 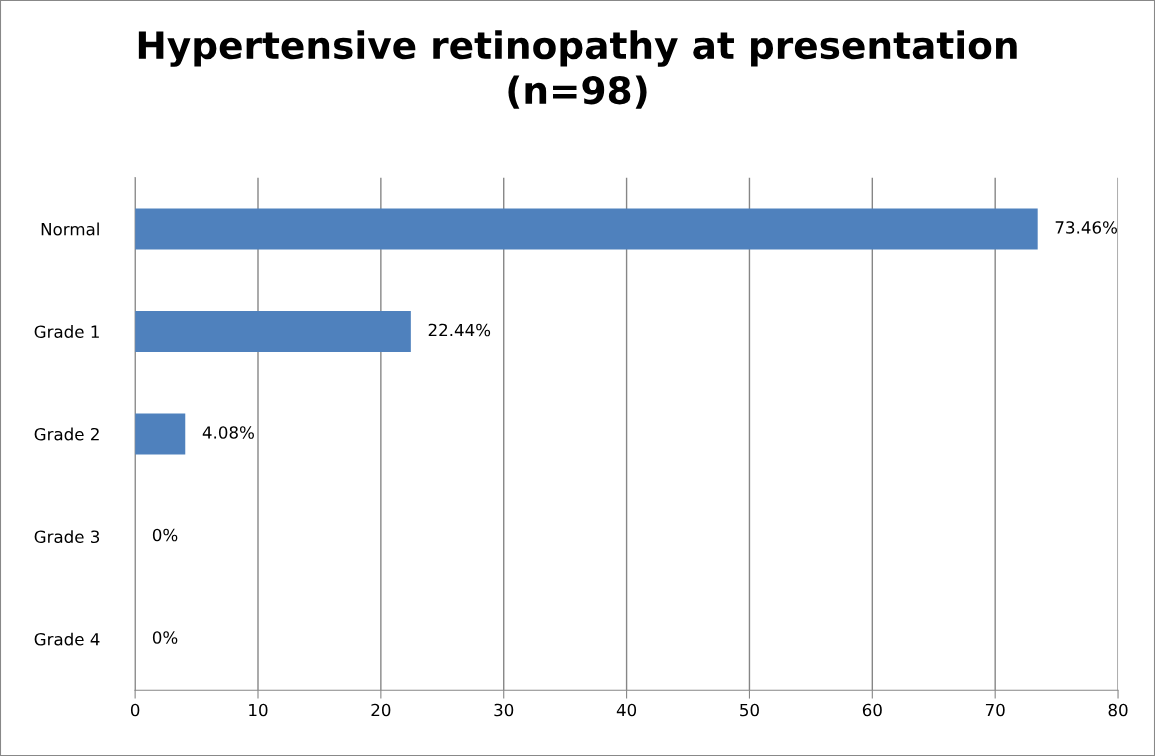 What do you see at coordinates (66, 434) in the screenshot?
I see `y-tick-label: Grade 2` at bounding box center [66, 434].